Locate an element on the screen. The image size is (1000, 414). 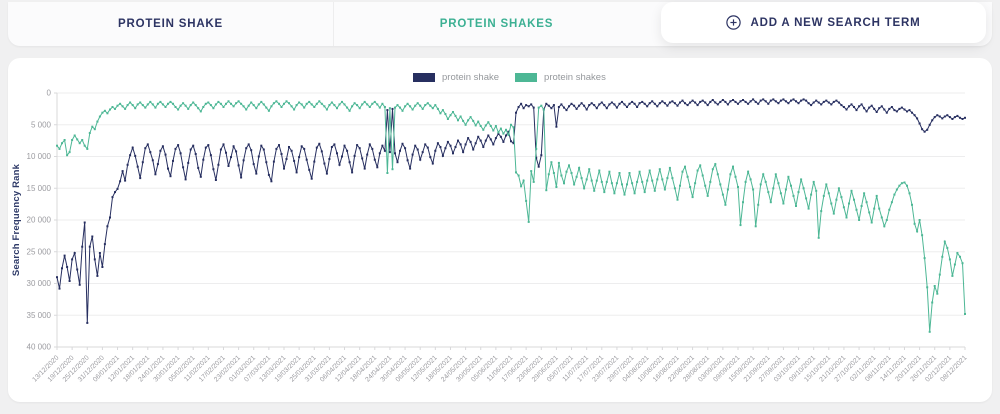
add-search-term-button: ADD A NEW SEARCH TERM is located at coordinates (823, 22).